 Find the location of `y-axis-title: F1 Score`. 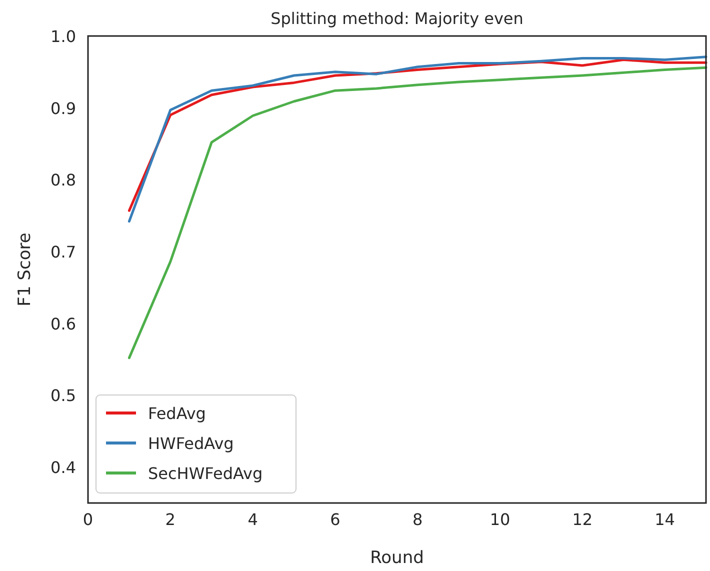

y-axis-title: F1 Score is located at coordinates (25, 269).